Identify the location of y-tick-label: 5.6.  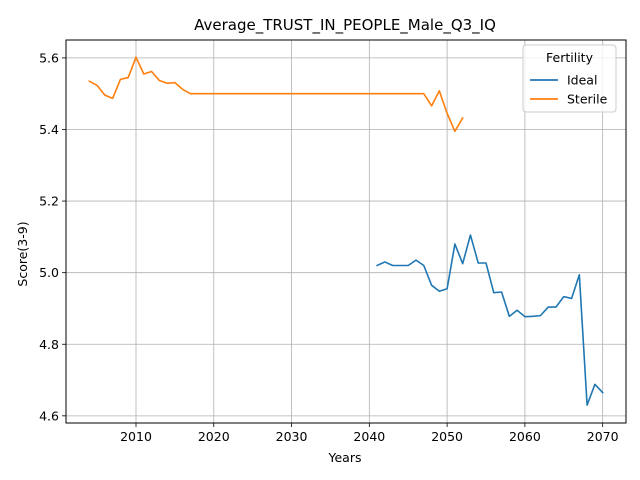
(49, 57).